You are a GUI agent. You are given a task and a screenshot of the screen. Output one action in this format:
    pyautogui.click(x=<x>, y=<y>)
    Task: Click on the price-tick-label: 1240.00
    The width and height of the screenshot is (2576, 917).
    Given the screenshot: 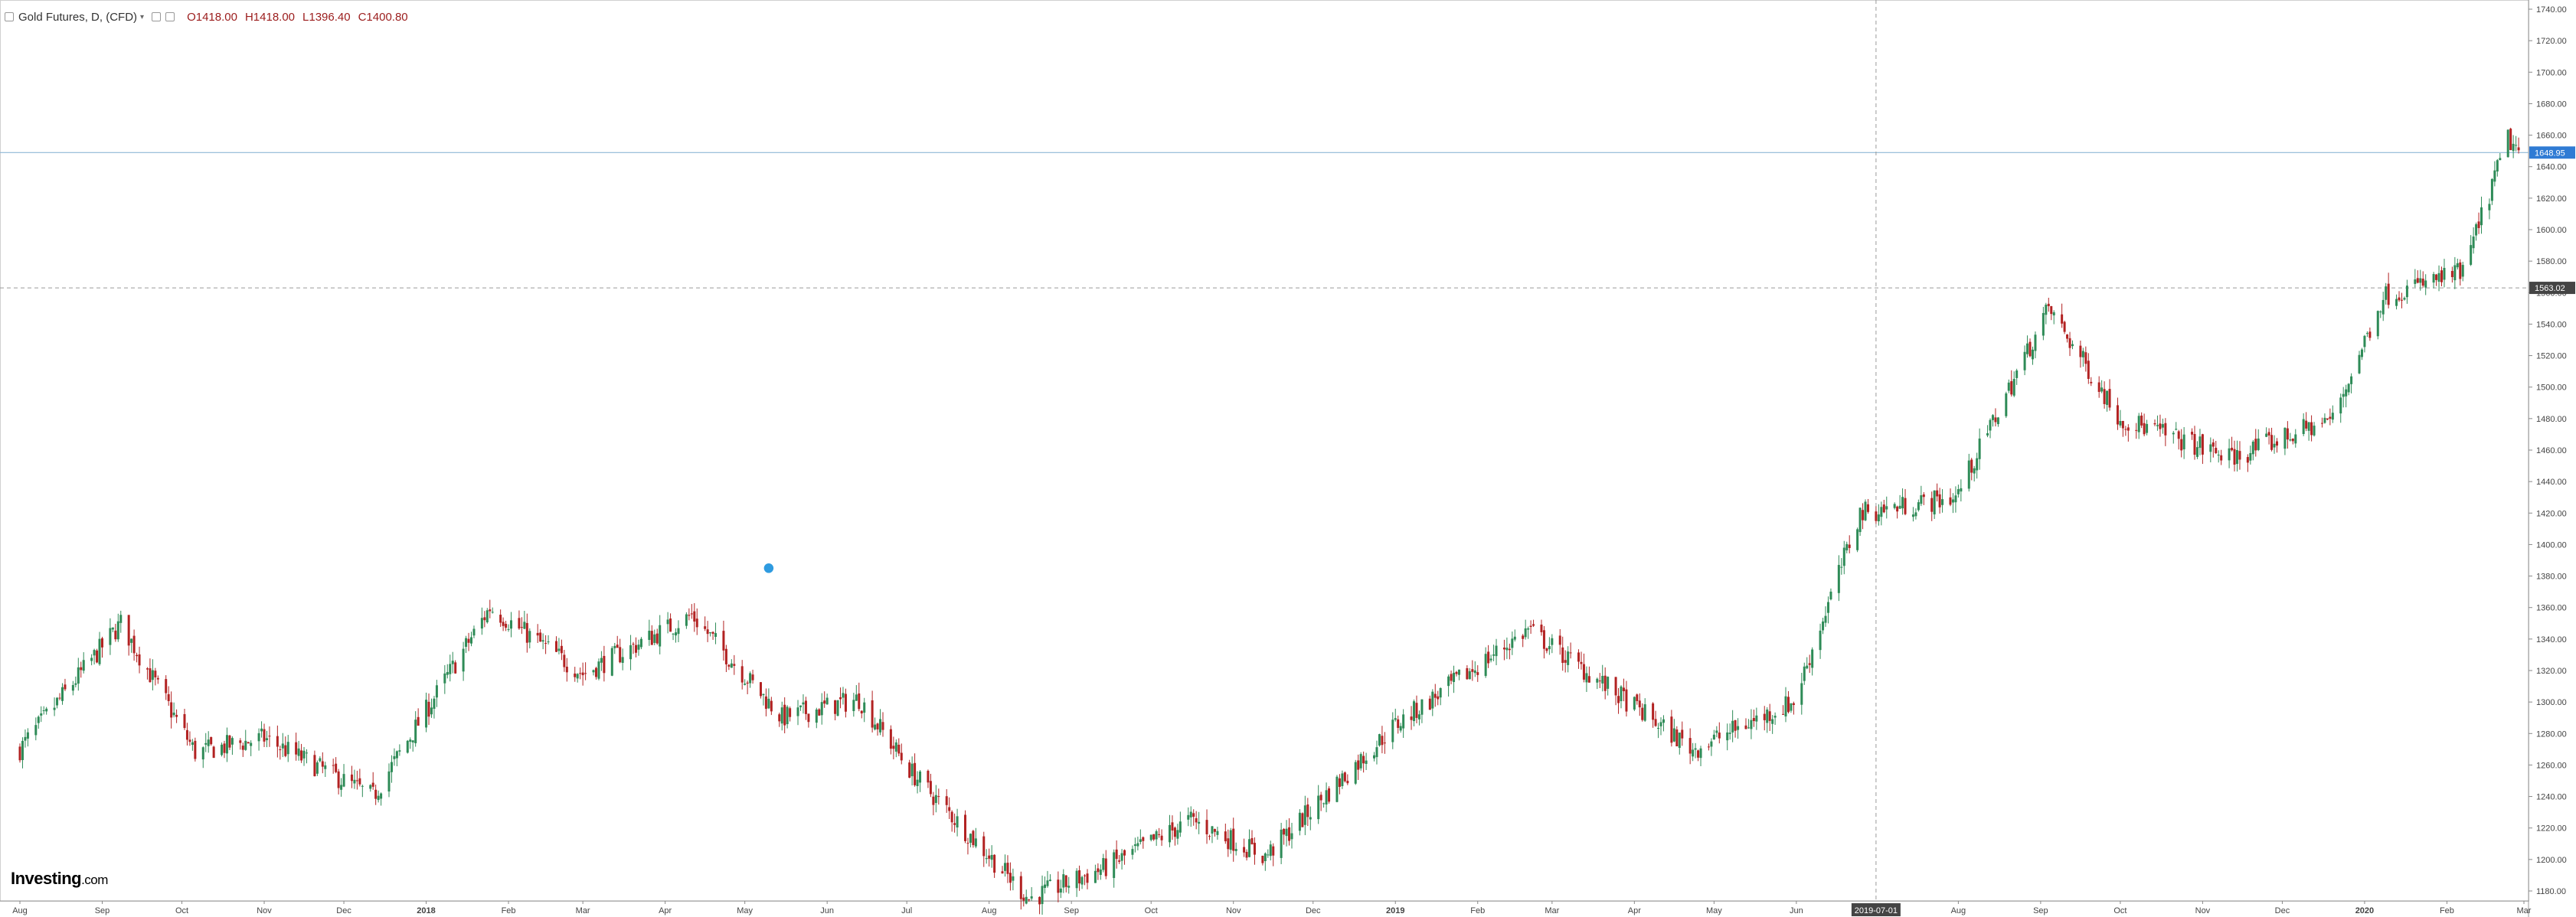 What is the action you would take?
    pyautogui.click(x=2551, y=798)
    